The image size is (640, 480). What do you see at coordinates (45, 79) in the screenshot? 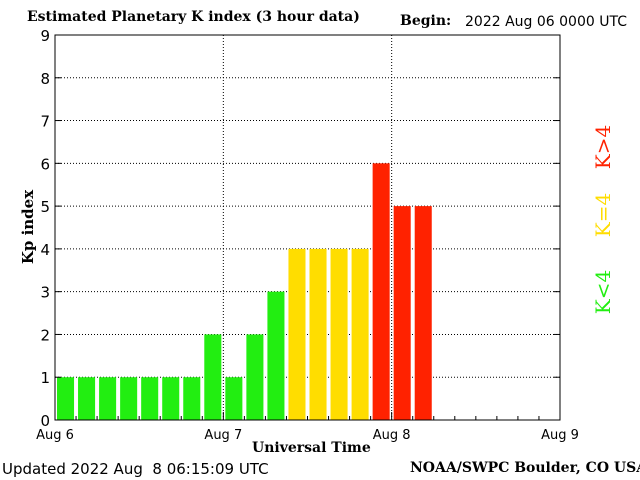
I see `y-tick-label: 8` at bounding box center [45, 79].